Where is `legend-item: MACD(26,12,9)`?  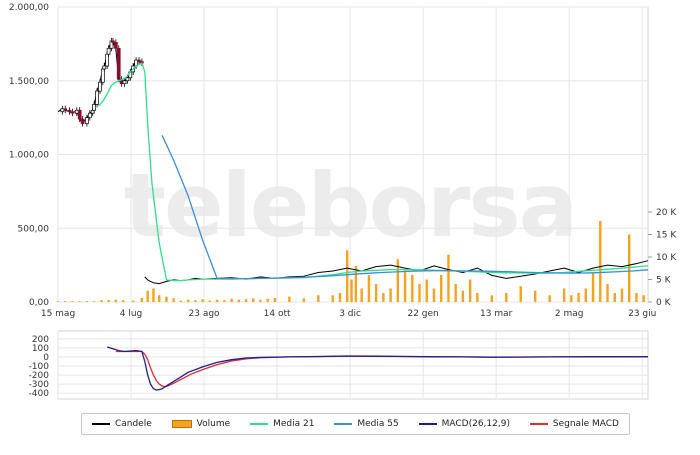 legend-item: MACD(26,12,9) is located at coordinates (464, 424).